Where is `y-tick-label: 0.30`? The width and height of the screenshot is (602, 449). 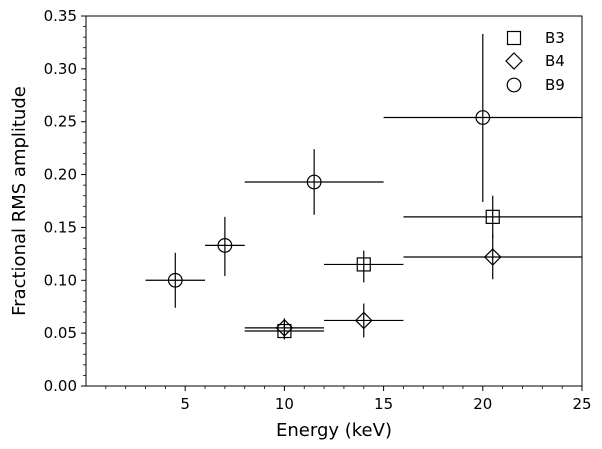 y-tick-label: 0.30 is located at coordinates (60, 69).